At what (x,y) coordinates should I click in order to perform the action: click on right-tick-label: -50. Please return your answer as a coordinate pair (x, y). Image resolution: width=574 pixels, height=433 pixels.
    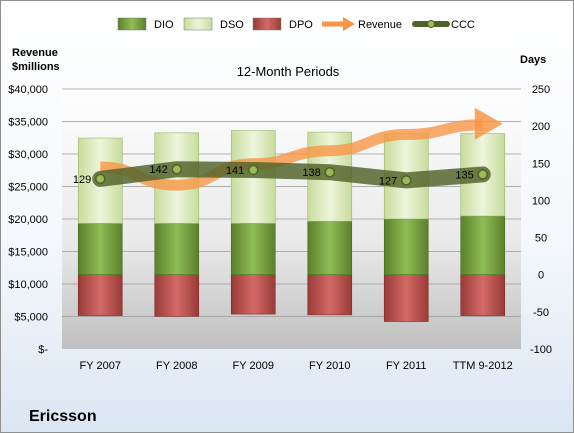
    Looking at the image, I should click on (541, 313).